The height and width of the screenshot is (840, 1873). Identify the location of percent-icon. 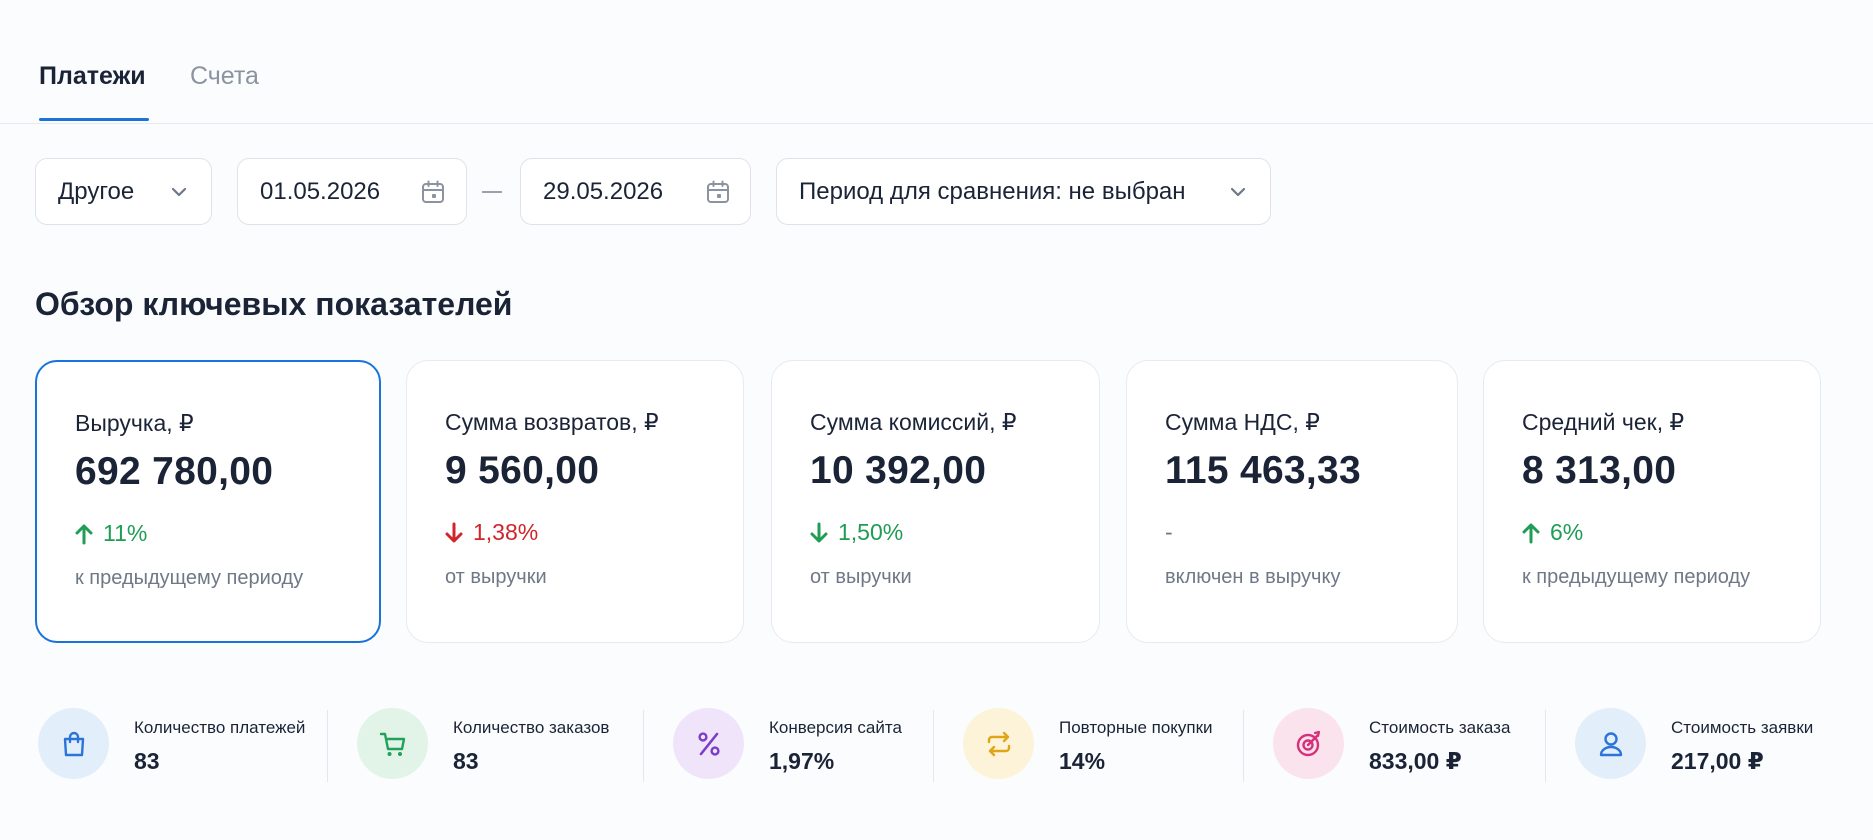
(708, 743).